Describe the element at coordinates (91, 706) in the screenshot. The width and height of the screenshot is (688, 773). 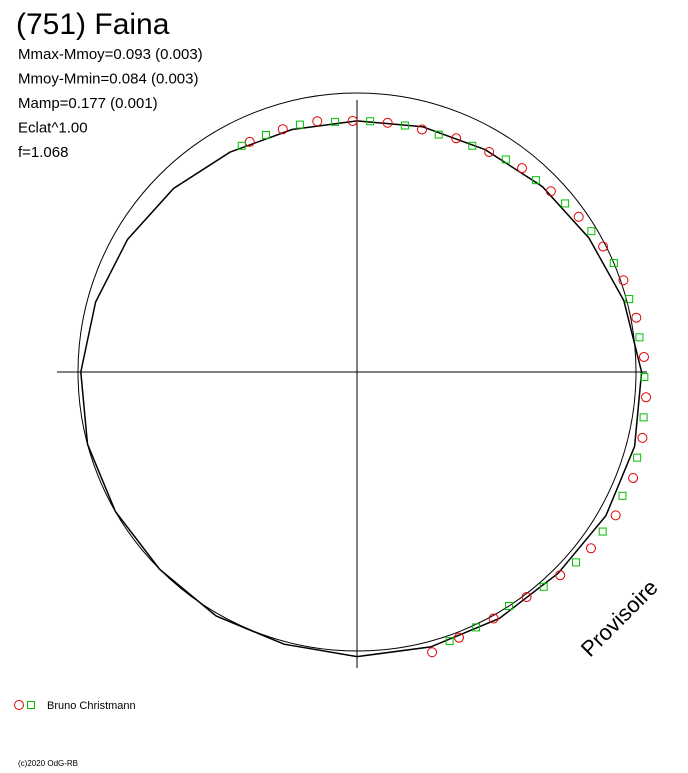
I see `legend-label: Bruno Christmann` at that location.